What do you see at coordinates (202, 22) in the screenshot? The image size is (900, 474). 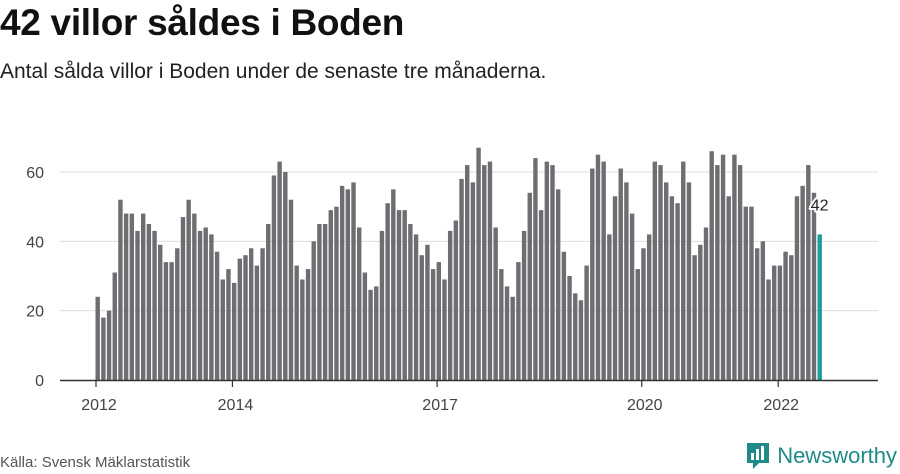 I see `chart-title: 42 villor såldes i Boden` at bounding box center [202, 22].